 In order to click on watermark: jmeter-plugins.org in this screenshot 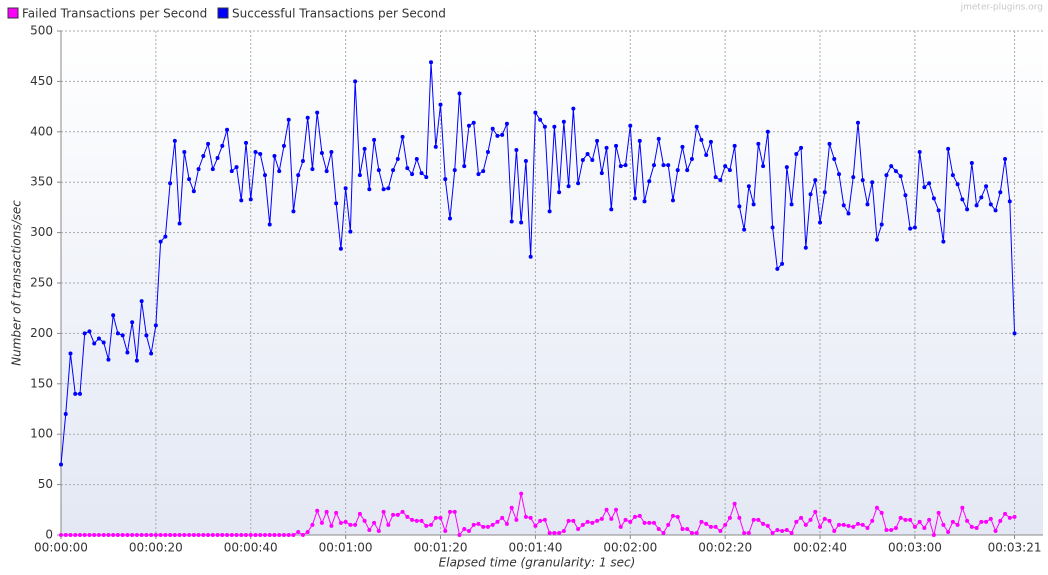, I will do `click(1001, 8)`.